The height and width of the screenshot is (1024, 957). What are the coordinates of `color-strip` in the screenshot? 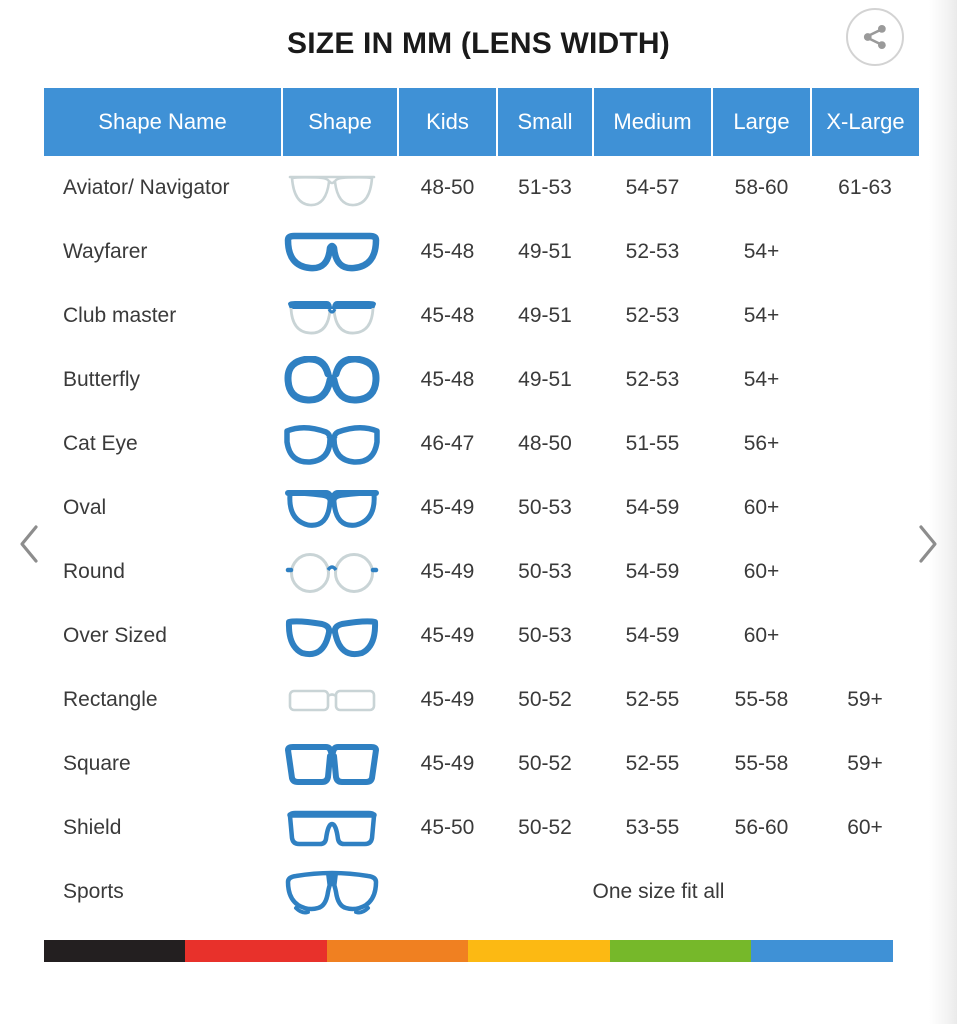 It's located at (468, 951).